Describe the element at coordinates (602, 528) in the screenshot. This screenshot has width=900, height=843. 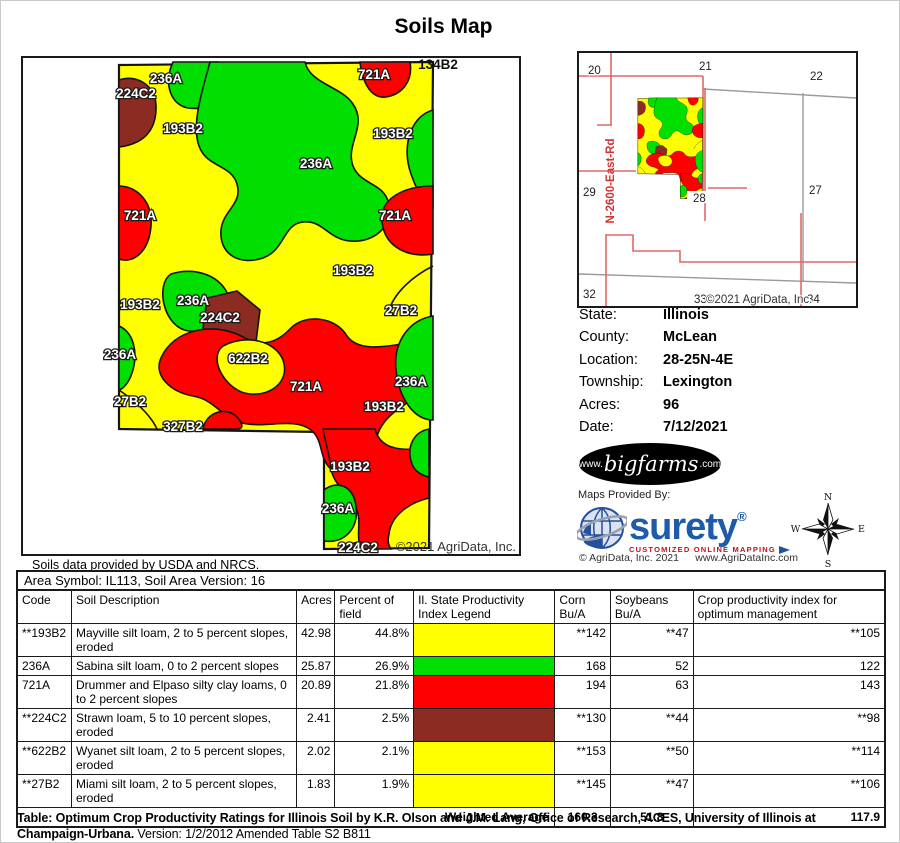
I see `surety-globe-icon` at that location.